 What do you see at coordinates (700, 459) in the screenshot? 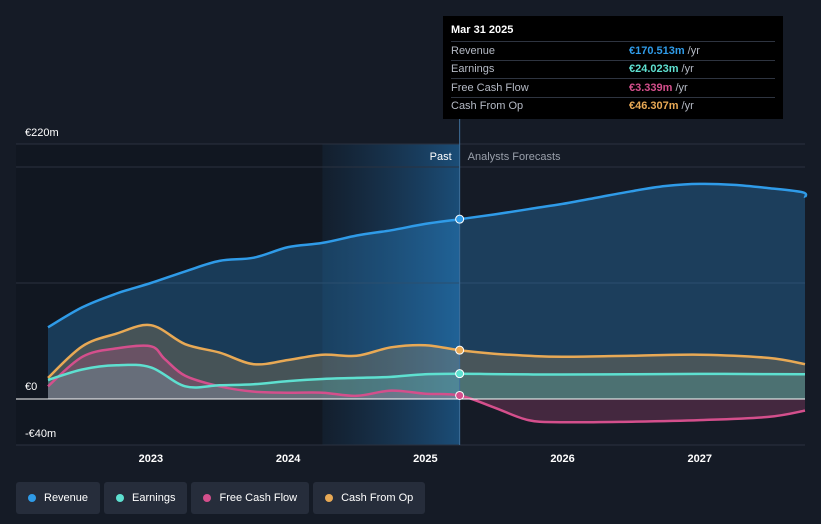
I see `x-tick-label: 2027` at bounding box center [700, 459].